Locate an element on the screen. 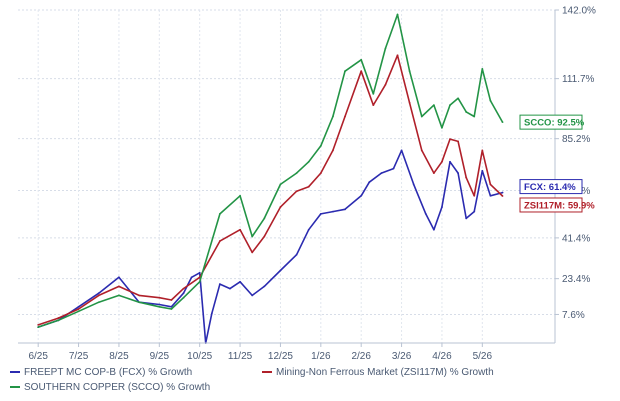 This screenshot has height=401, width=620. legend-item-2: SOUTHERN COPPER (SCCO) % Growth is located at coordinates (110, 387).